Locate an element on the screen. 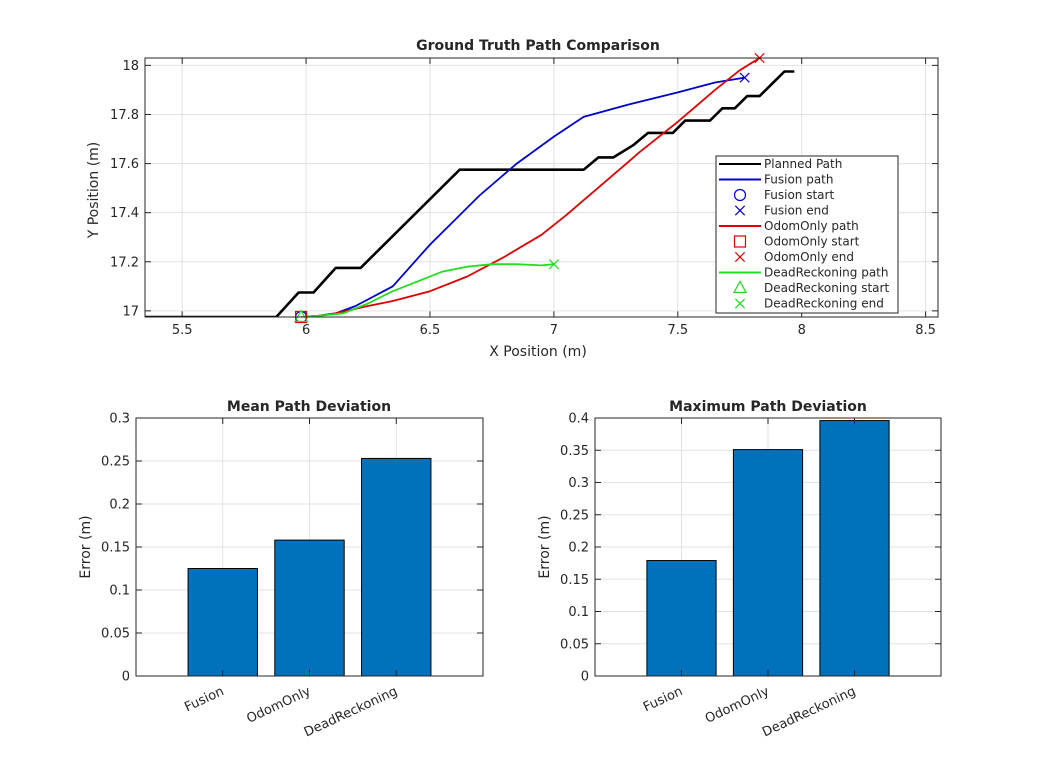  legend-label: DeadReckoning start is located at coordinates (826, 288).